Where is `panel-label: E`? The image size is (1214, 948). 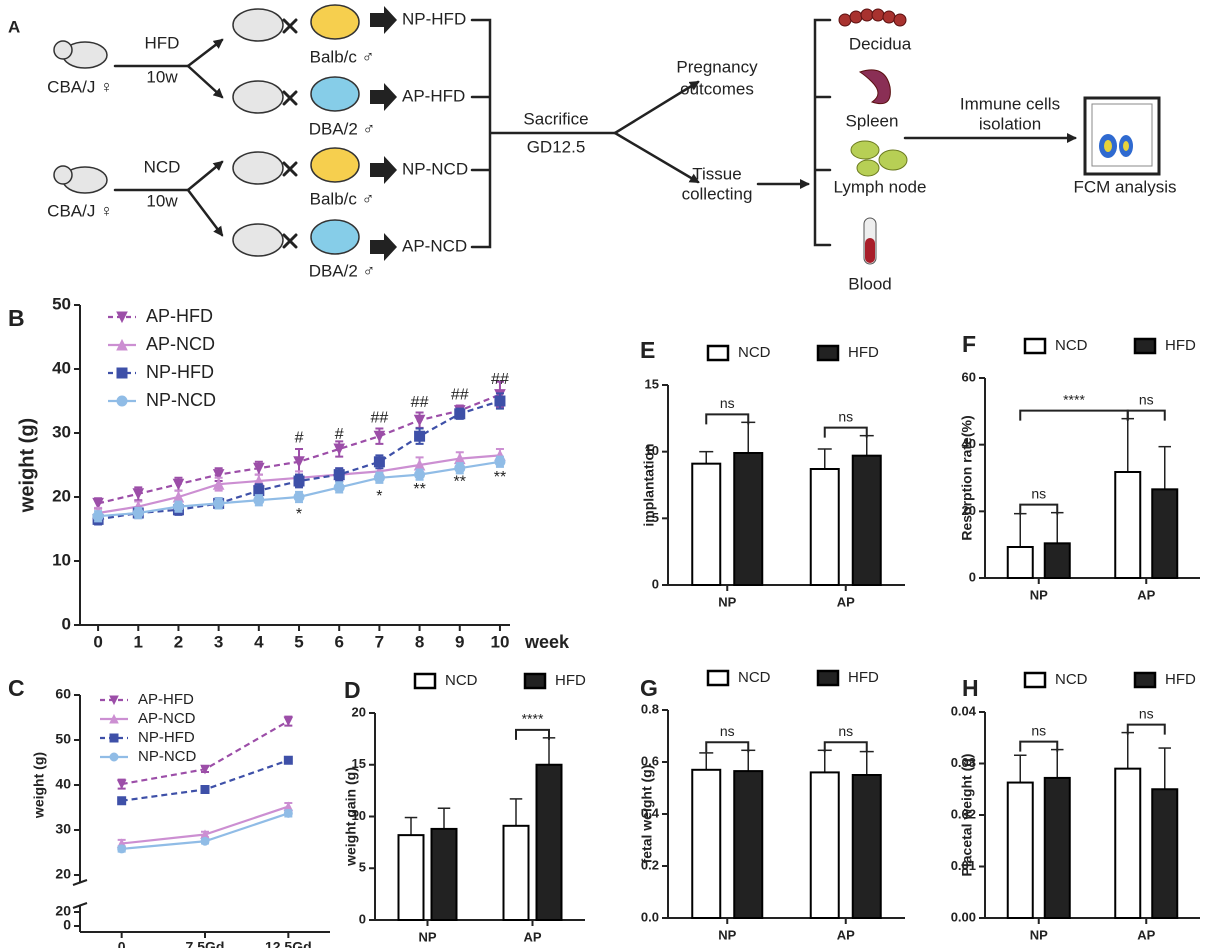
panel-label: E is located at coordinates (647, 350).